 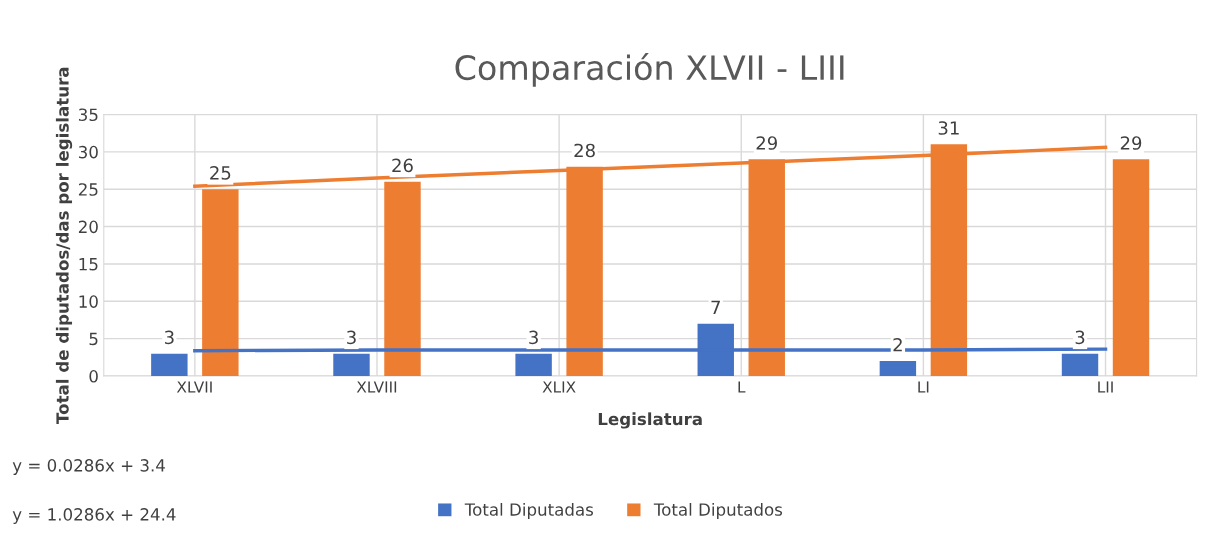 What do you see at coordinates (88, 189) in the screenshot?
I see `y-tick-label: 25` at bounding box center [88, 189].